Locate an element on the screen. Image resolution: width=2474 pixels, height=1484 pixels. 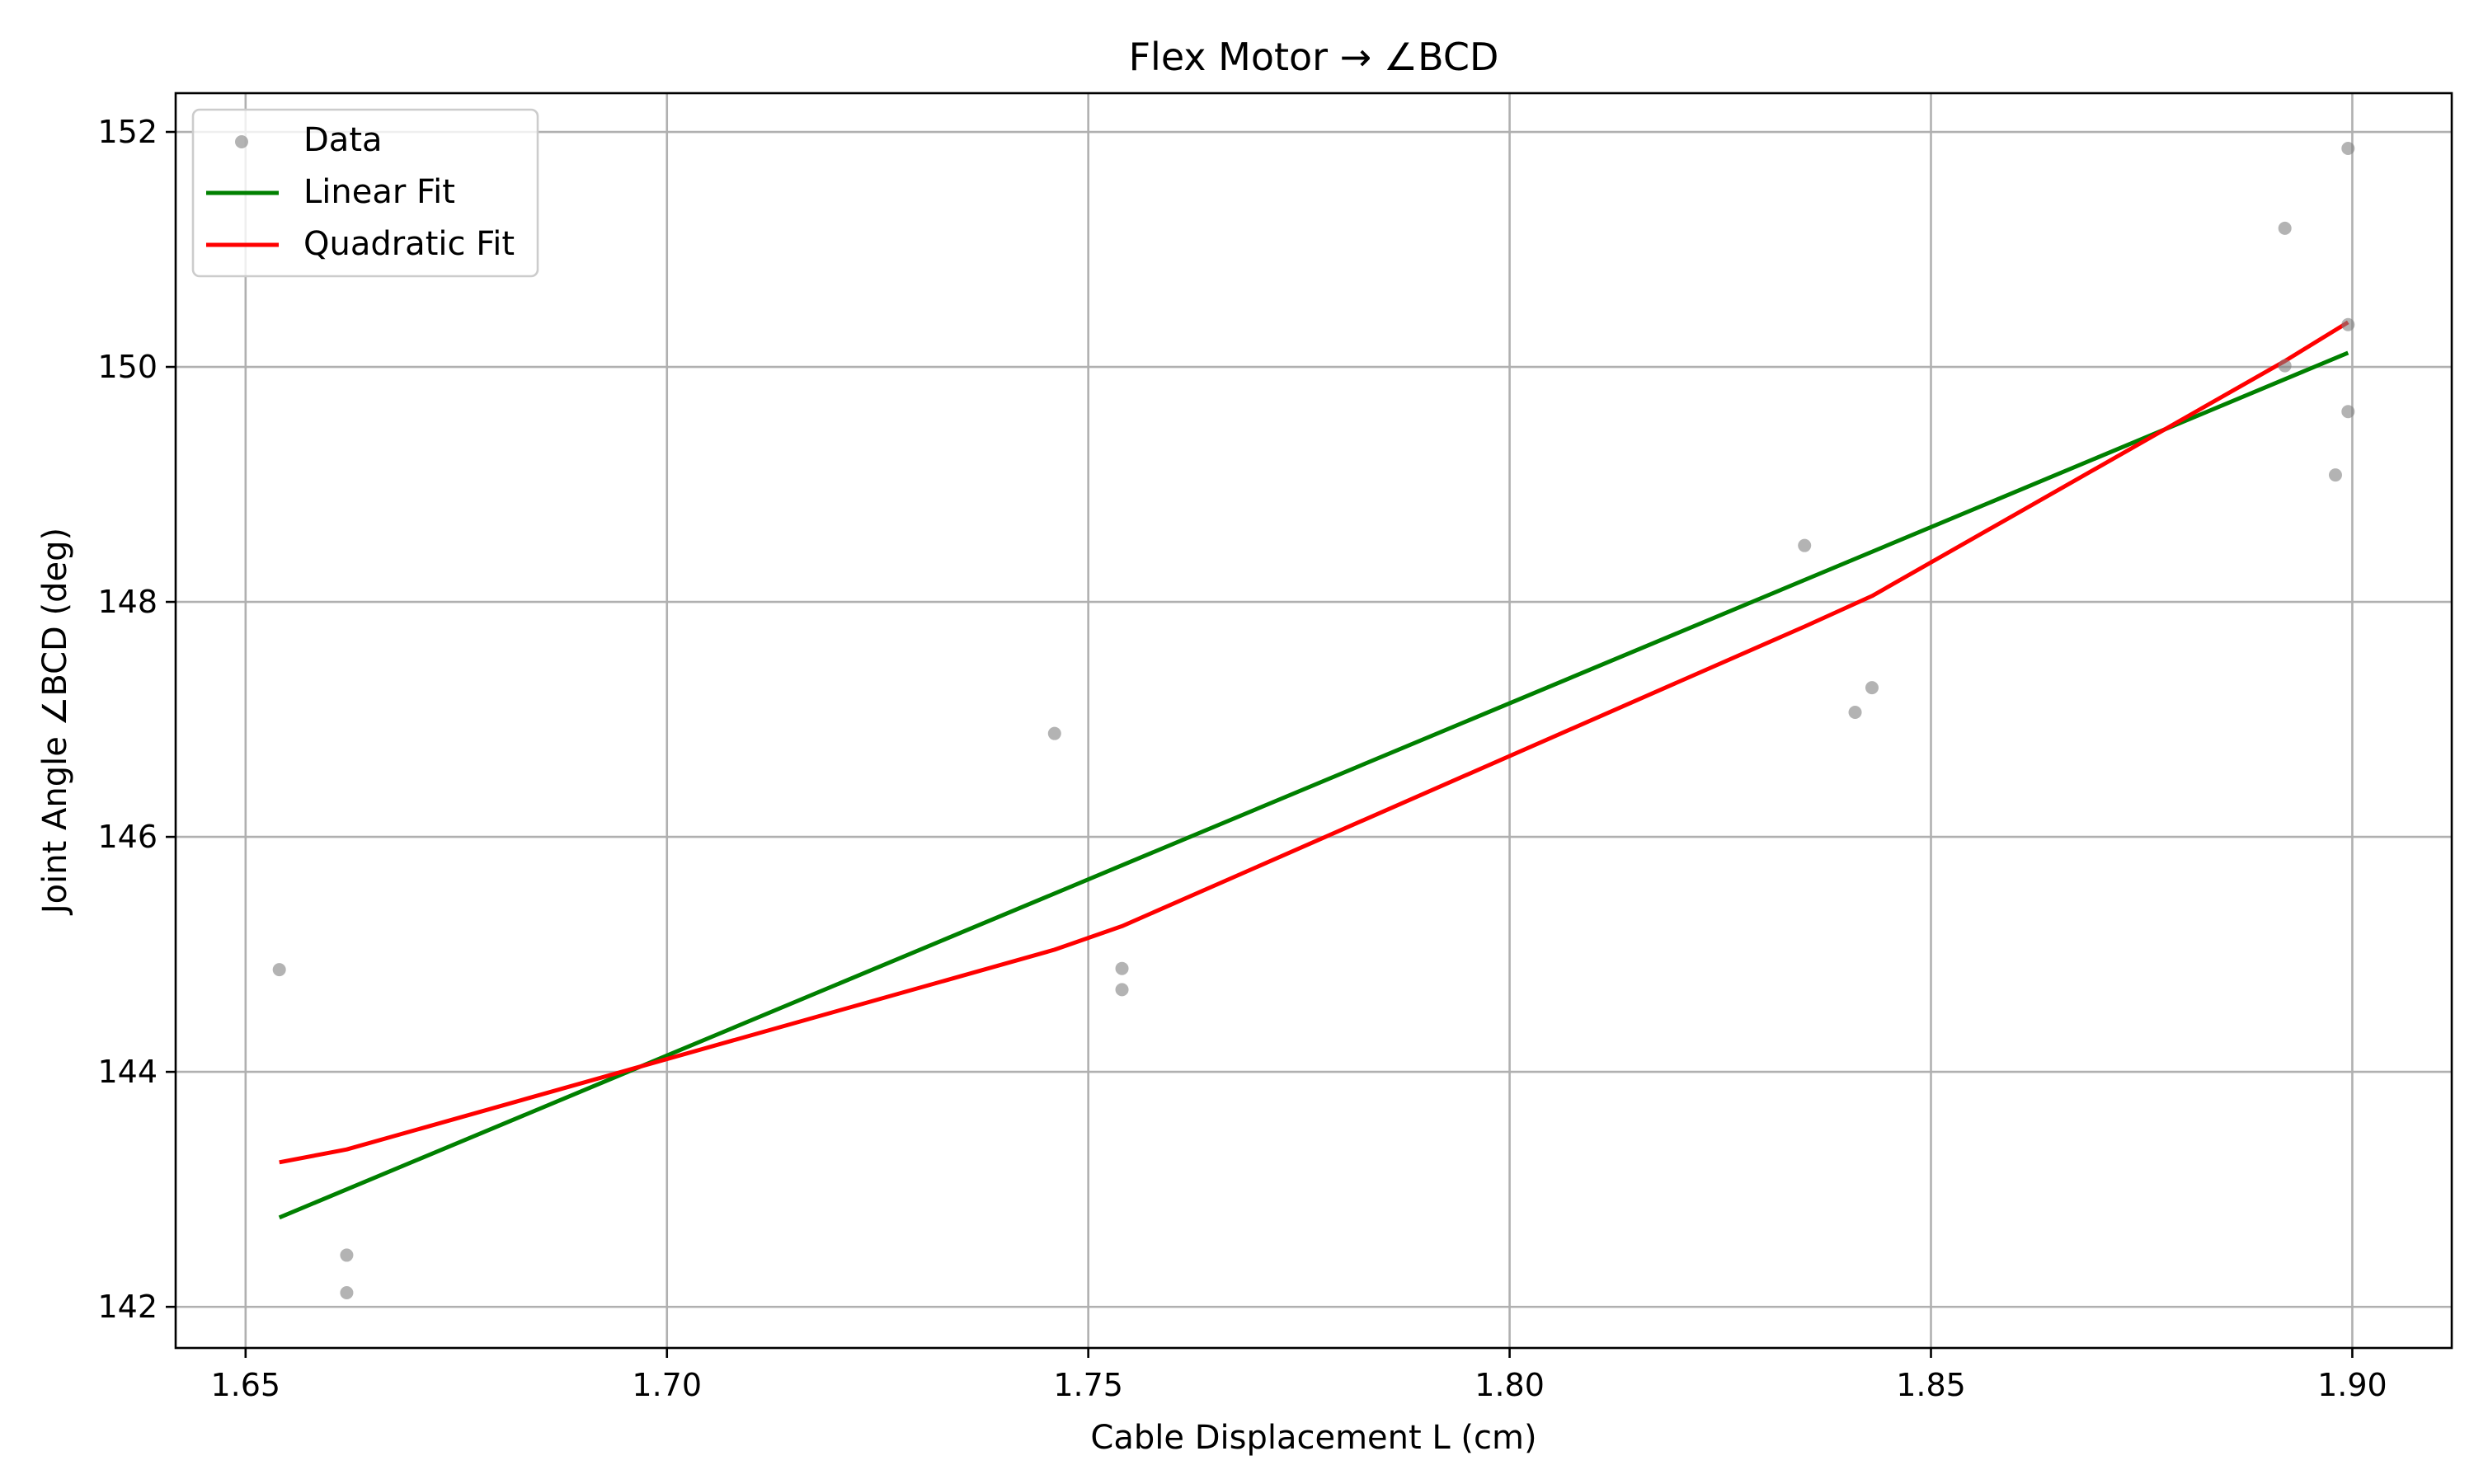
y-tick-label: 142 is located at coordinates (127, 1307).